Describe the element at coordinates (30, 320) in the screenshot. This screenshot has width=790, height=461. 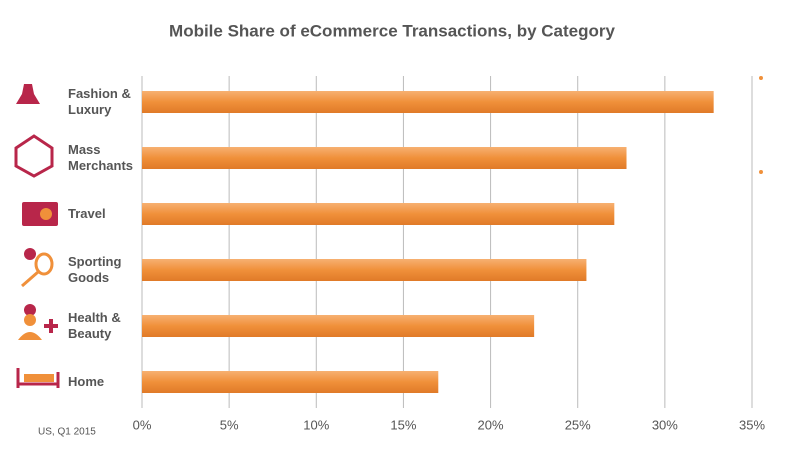
I see `icon-head` at that location.